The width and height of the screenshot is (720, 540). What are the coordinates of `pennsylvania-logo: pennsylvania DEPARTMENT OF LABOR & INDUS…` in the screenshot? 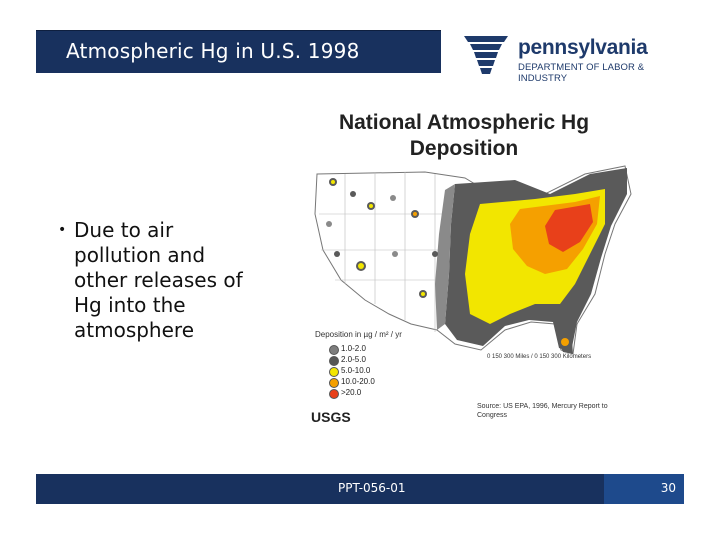 It's located at (577, 57).